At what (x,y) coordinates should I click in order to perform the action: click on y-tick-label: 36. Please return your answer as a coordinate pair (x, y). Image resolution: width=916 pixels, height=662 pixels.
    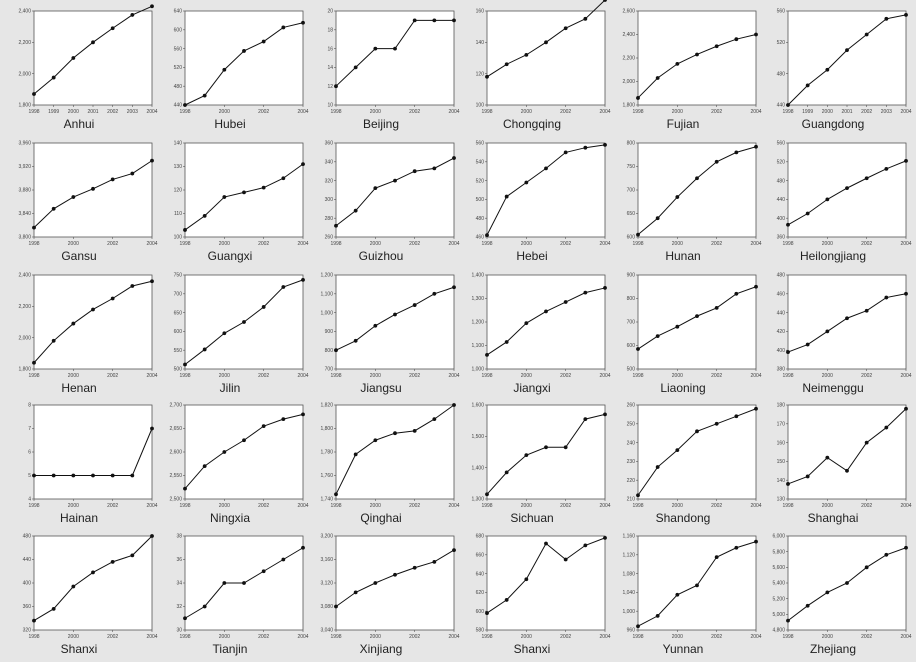
    Looking at the image, I should click on (179, 560).